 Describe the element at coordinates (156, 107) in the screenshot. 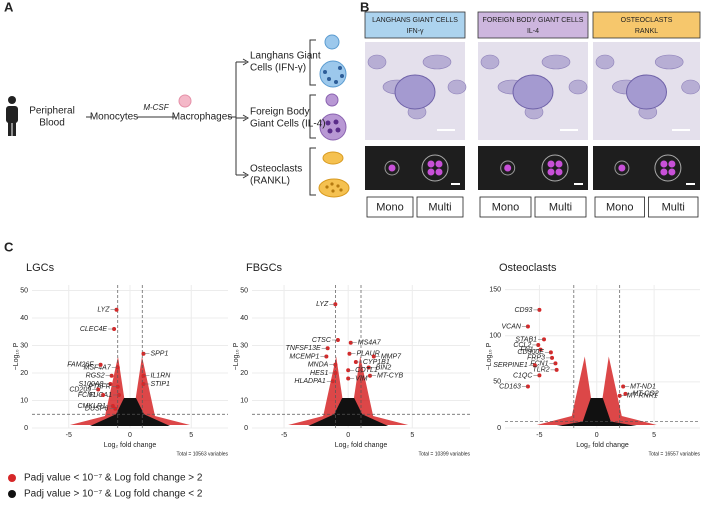

I see `diagram-label: M-CSF` at that location.